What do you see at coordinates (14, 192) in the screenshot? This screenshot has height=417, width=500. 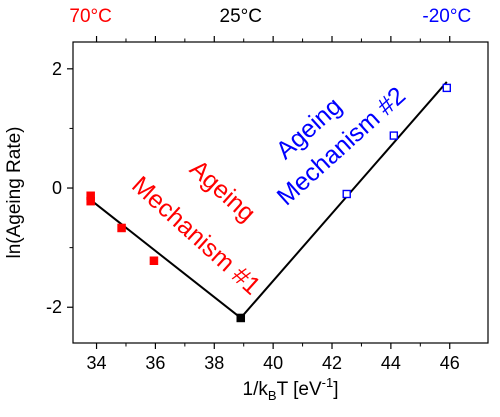 I see `y-axis-label: ln(Ageing Rate)` at bounding box center [14, 192].